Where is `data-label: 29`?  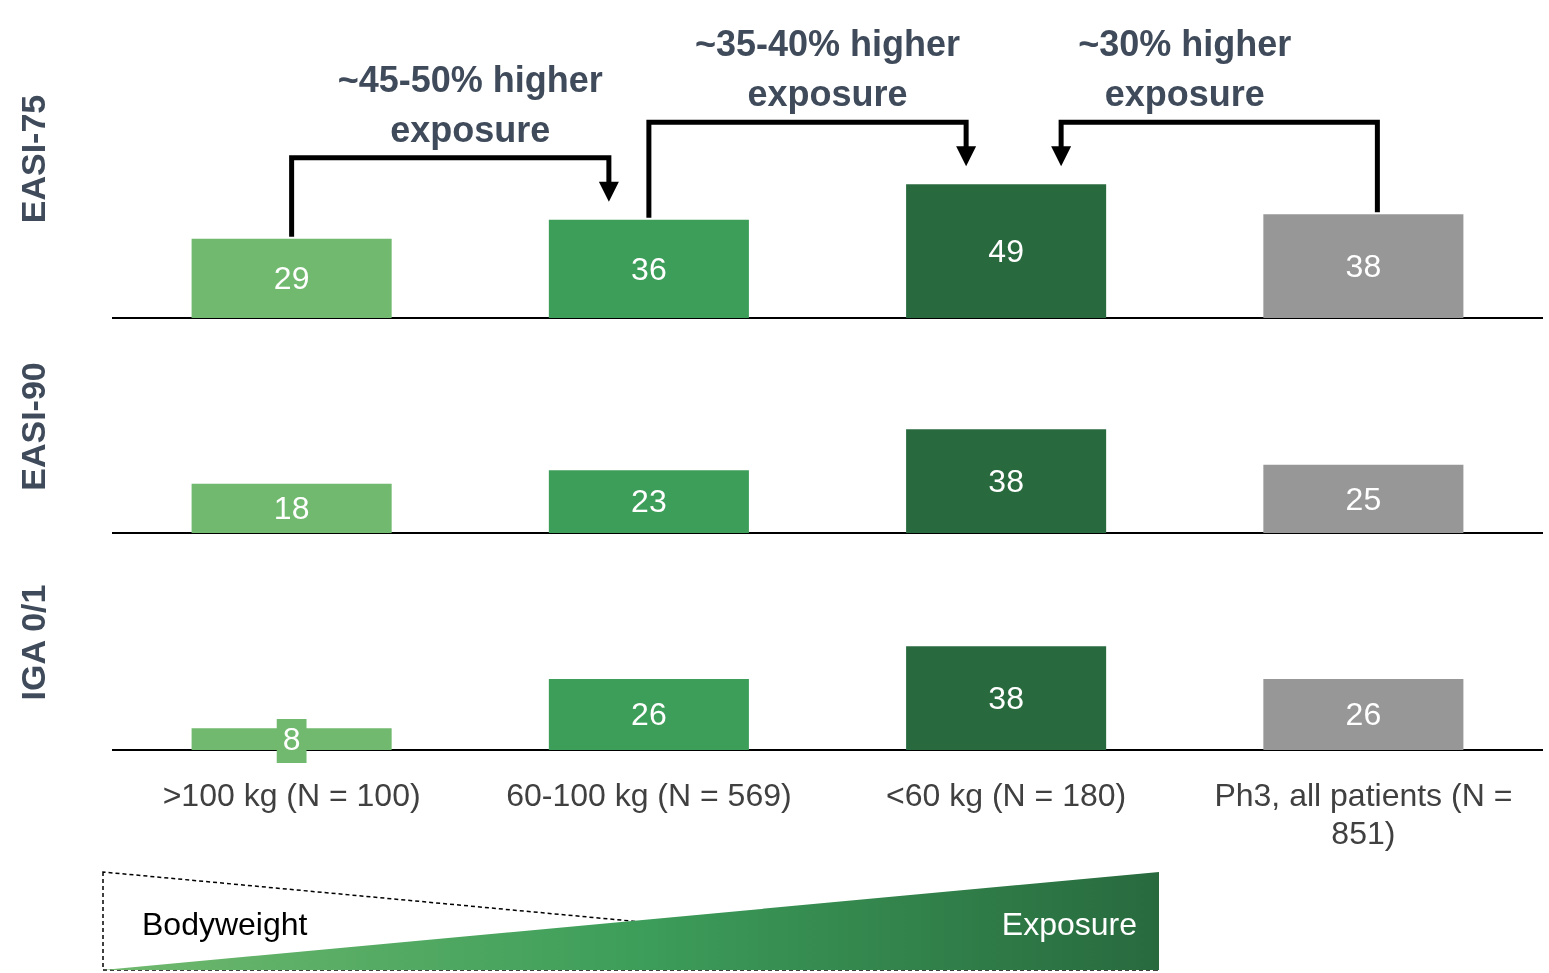
data-label: 29 is located at coordinates (291, 278).